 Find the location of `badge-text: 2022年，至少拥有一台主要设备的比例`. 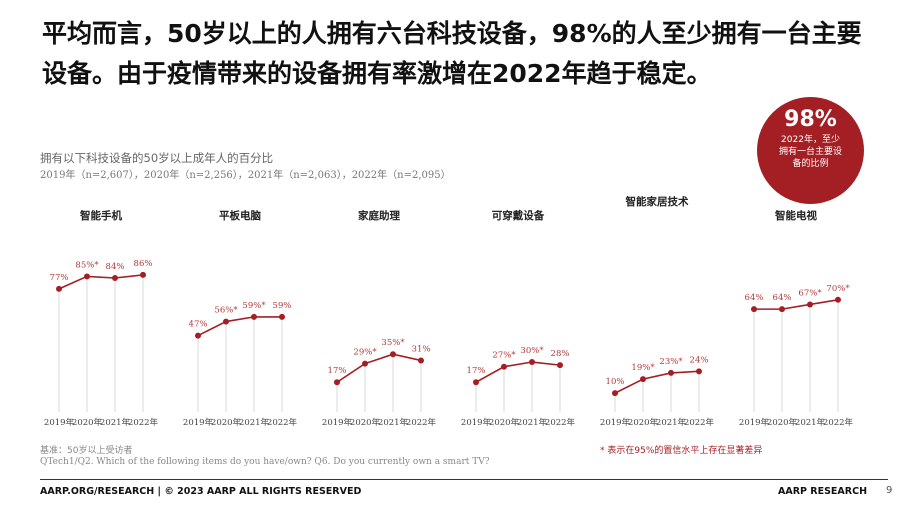

badge-text: 2022年，至少拥有一台主要设备的比例 is located at coordinates (810, 152).